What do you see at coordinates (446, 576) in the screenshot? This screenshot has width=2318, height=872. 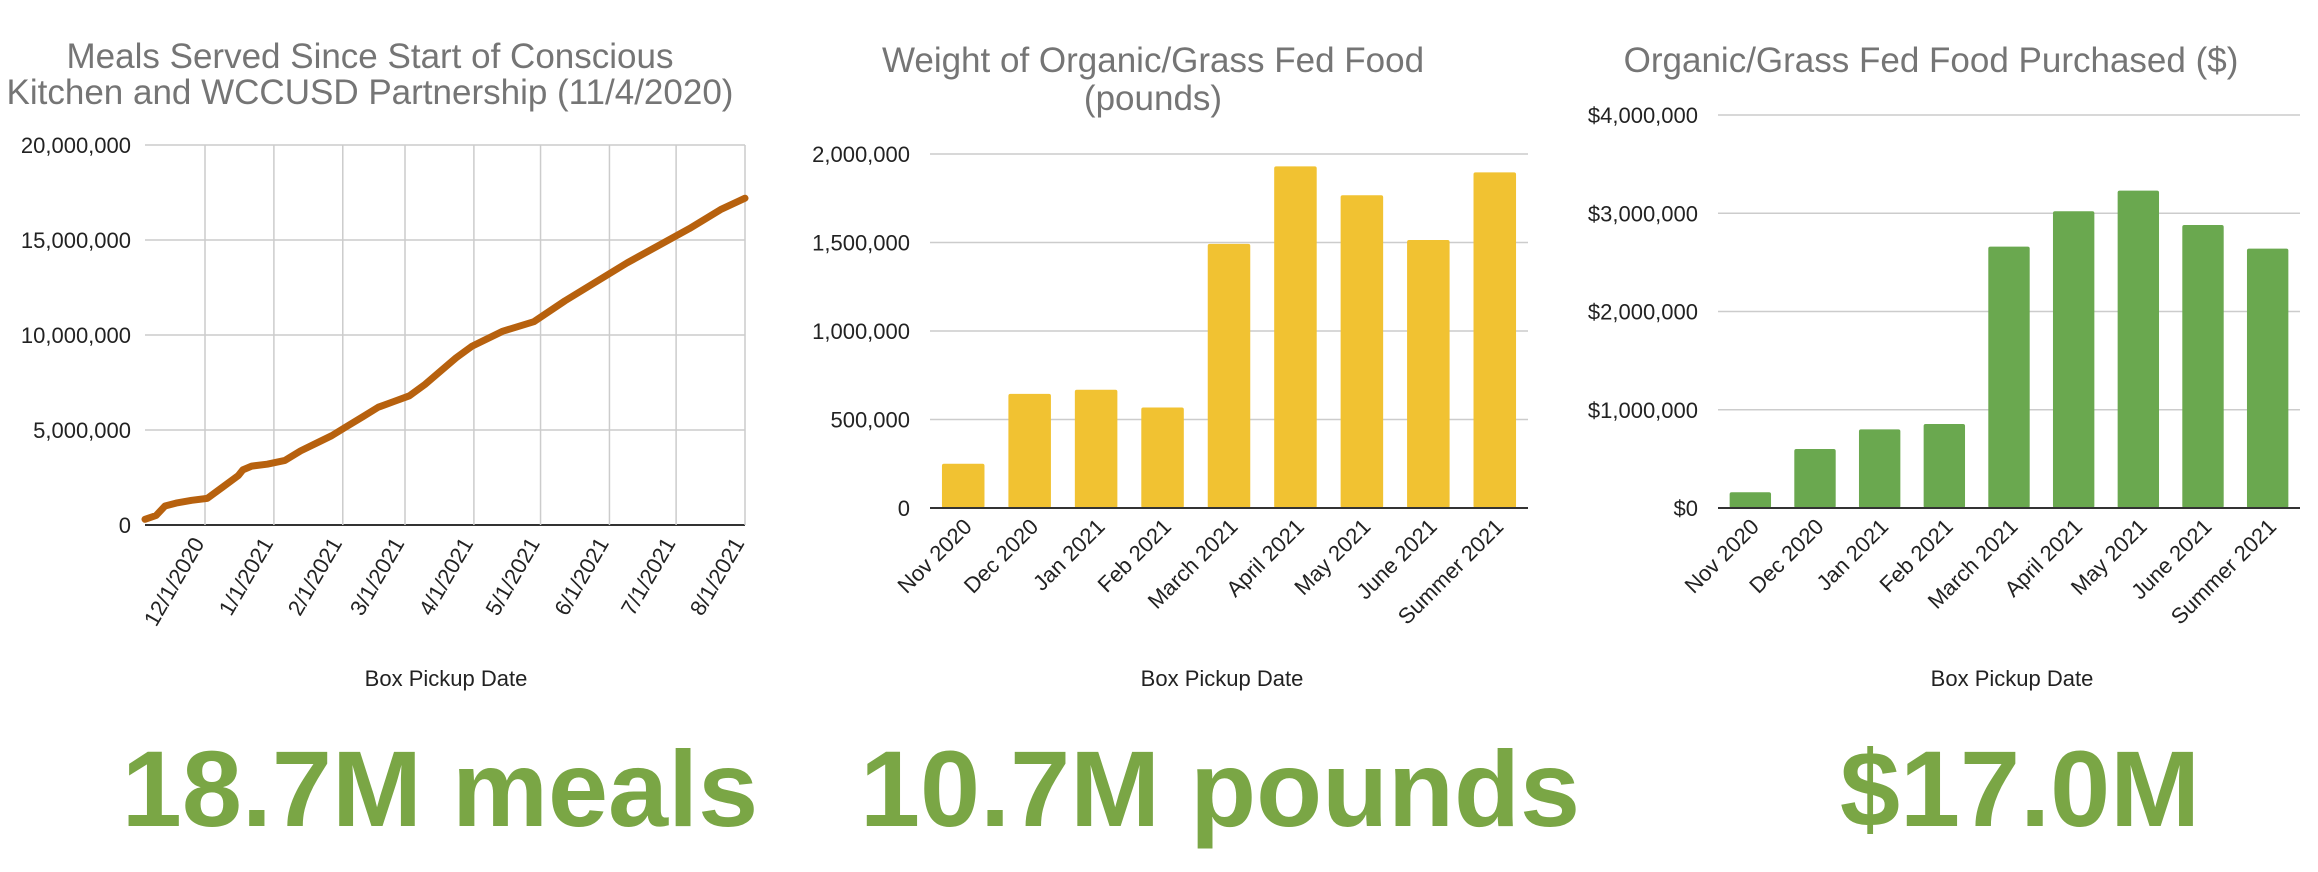 I see `x-tick-label: 4/1/2021` at bounding box center [446, 576].